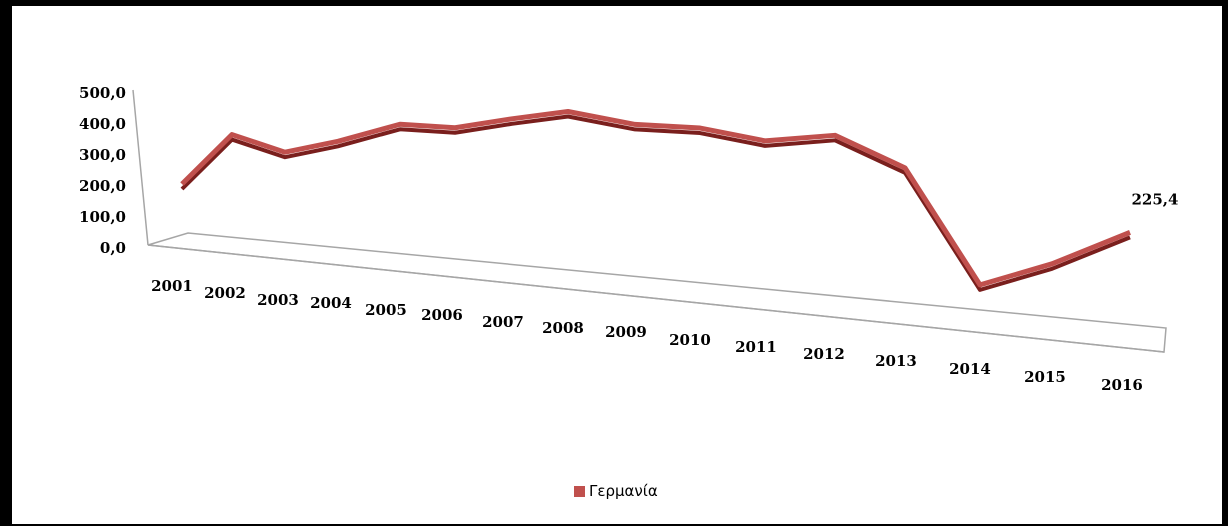 This screenshot has height=526, width=1228. What do you see at coordinates (102, 217) in the screenshot?
I see `y-tick-label: 100,0` at bounding box center [102, 217].